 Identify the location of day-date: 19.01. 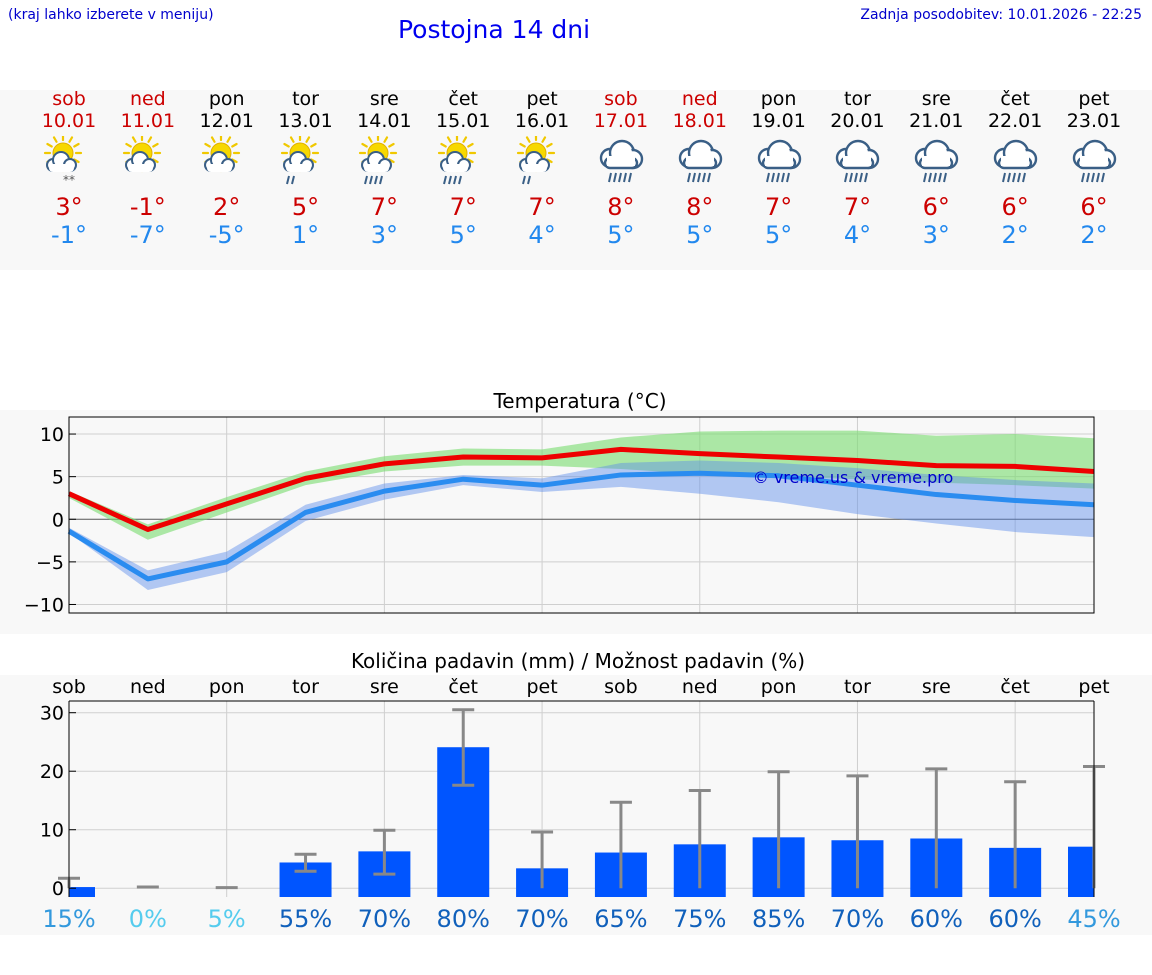
(778, 121).